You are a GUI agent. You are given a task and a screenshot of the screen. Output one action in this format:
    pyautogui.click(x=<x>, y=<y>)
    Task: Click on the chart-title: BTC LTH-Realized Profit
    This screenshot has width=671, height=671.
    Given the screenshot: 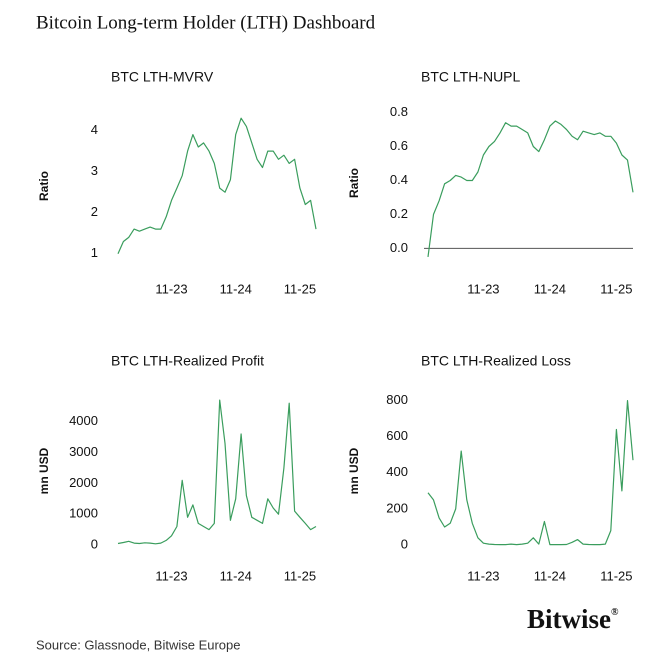 What is the action you would take?
    pyautogui.click(x=187, y=361)
    